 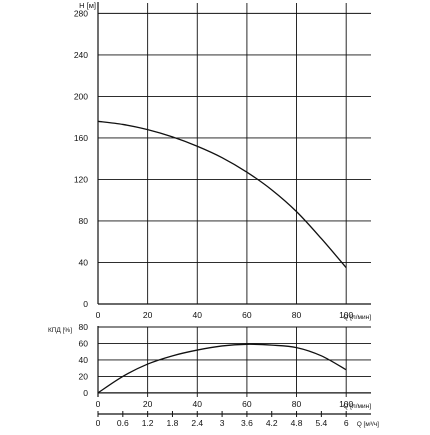 What do you see at coordinates (98, 423) in the screenshot?
I see `secondary-tick-label: 0` at bounding box center [98, 423].